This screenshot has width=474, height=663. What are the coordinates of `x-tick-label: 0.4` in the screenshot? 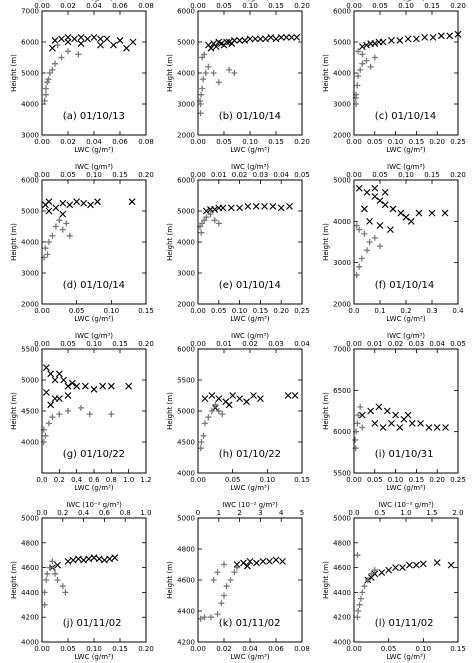 It's located at (458, 311).